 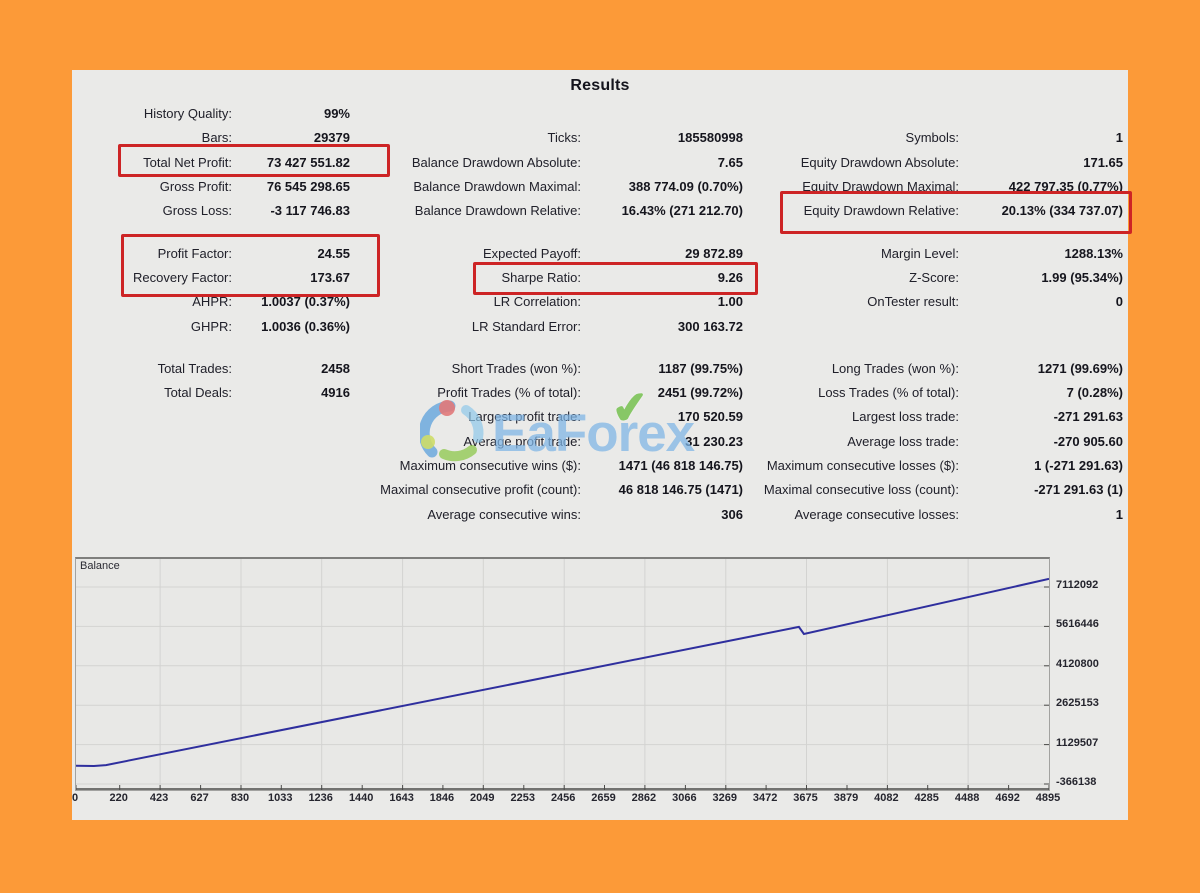 What do you see at coordinates (1088, 441) in the screenshot?
I see `stat-value: -270 905.60` at bounding box center [1088, 441].